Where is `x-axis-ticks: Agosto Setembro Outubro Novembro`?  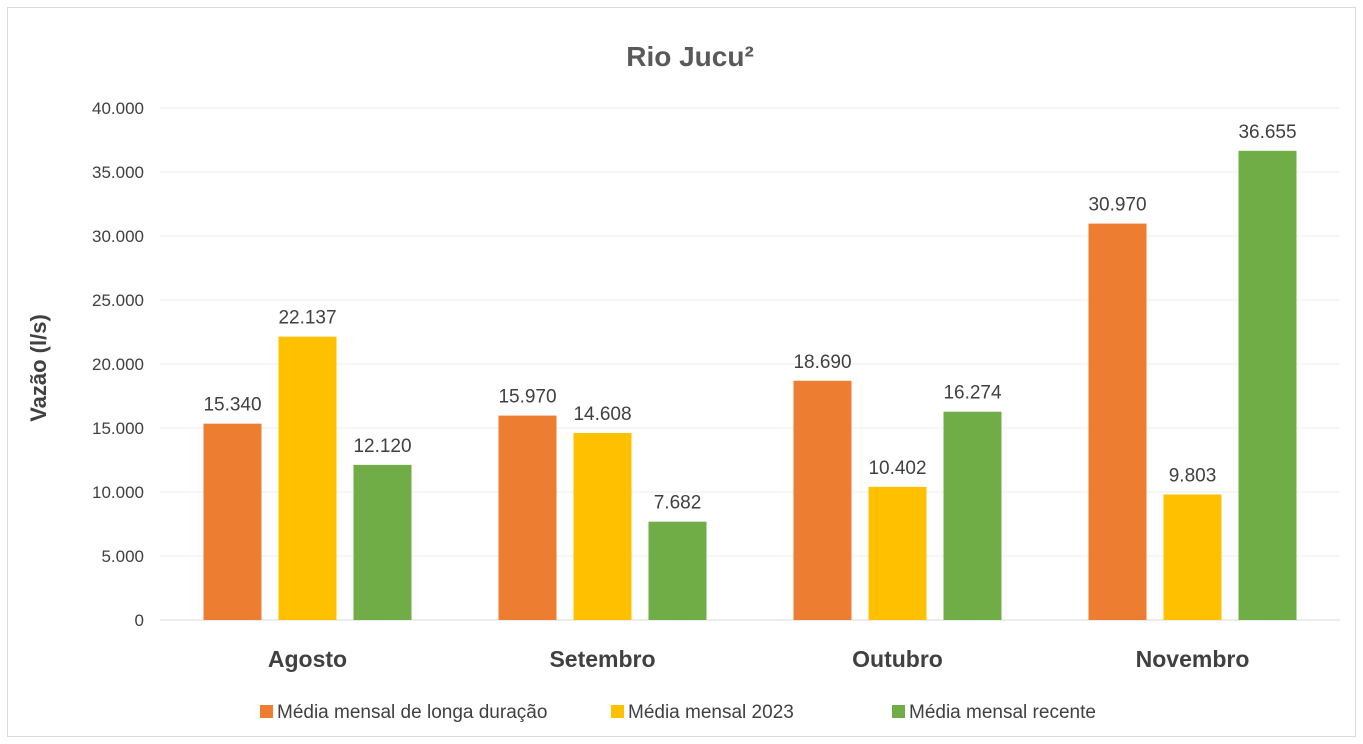 x-axis-ticks: Agosto Setembro Outubro Novembro is located at coordinates (758, 659).